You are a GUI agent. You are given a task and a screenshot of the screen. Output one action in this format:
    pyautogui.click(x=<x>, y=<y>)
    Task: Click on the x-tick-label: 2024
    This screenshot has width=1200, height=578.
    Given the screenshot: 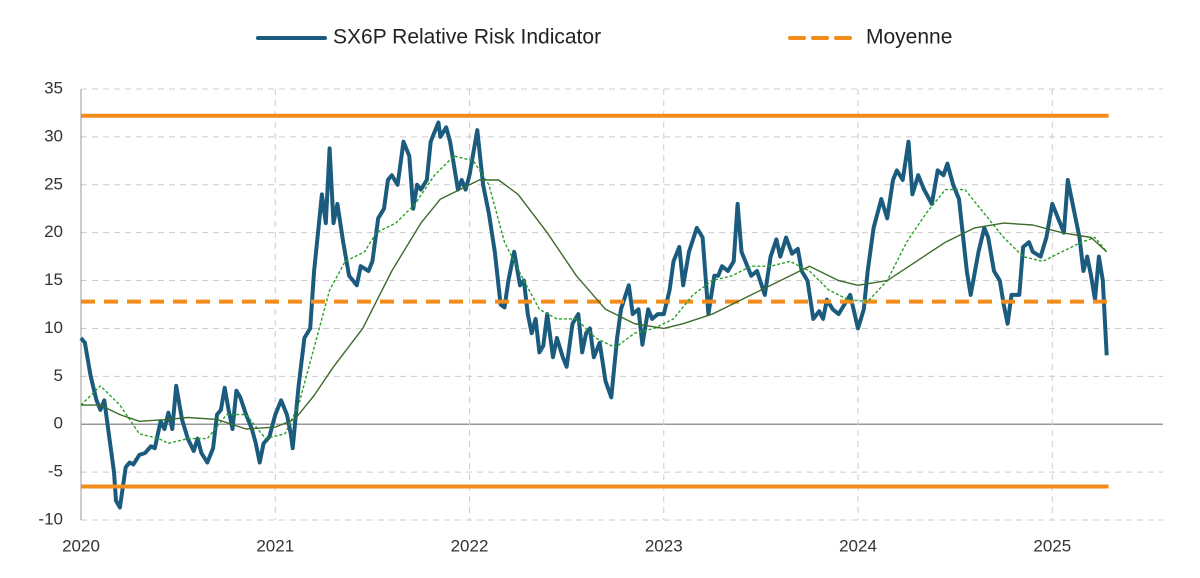 What is the action you would take?
    pyautogui.click(x=858, y=545)
    